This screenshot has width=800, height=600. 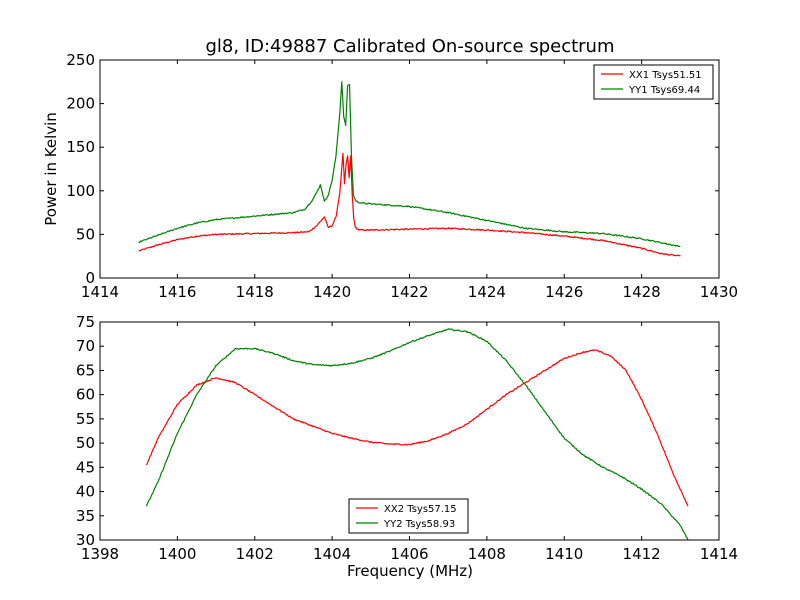 What do you see at coordinates (420, 509) in the screenshot?
I see `legend-label-xx2: XX2 Tsys57.15` at bounding box center [420, 509].